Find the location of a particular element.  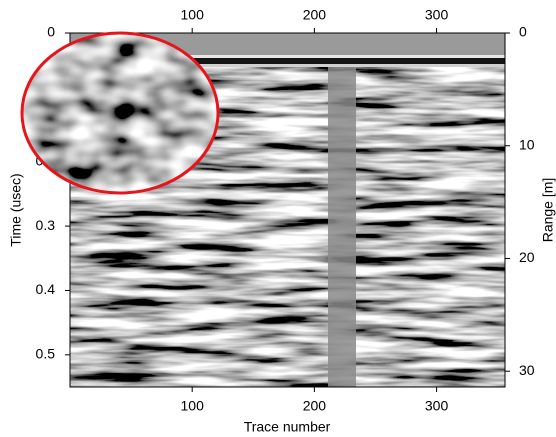

magnifier is located at coordinates (120, 113).